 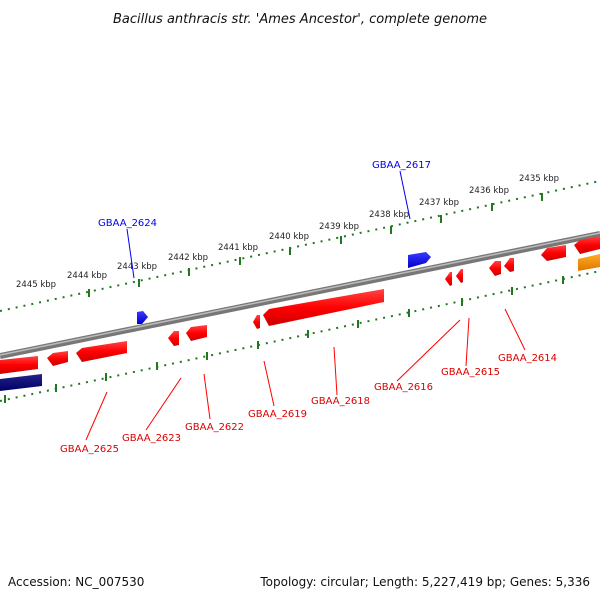 What do you see at coordinates (339, 227) in the screenshot?
I see `kbp-label: 2439 kbp` at bounding box center [339, 227].